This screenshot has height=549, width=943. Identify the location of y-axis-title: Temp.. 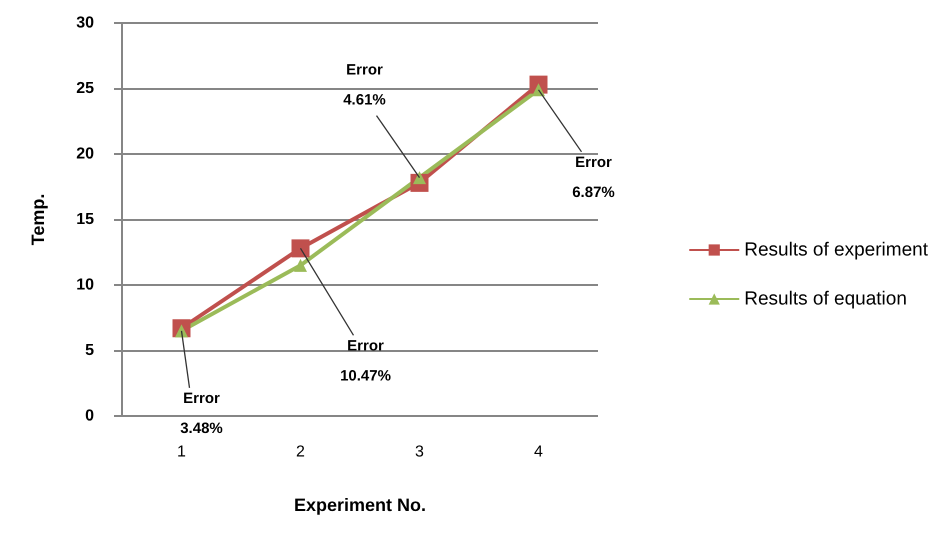
(38, 220).